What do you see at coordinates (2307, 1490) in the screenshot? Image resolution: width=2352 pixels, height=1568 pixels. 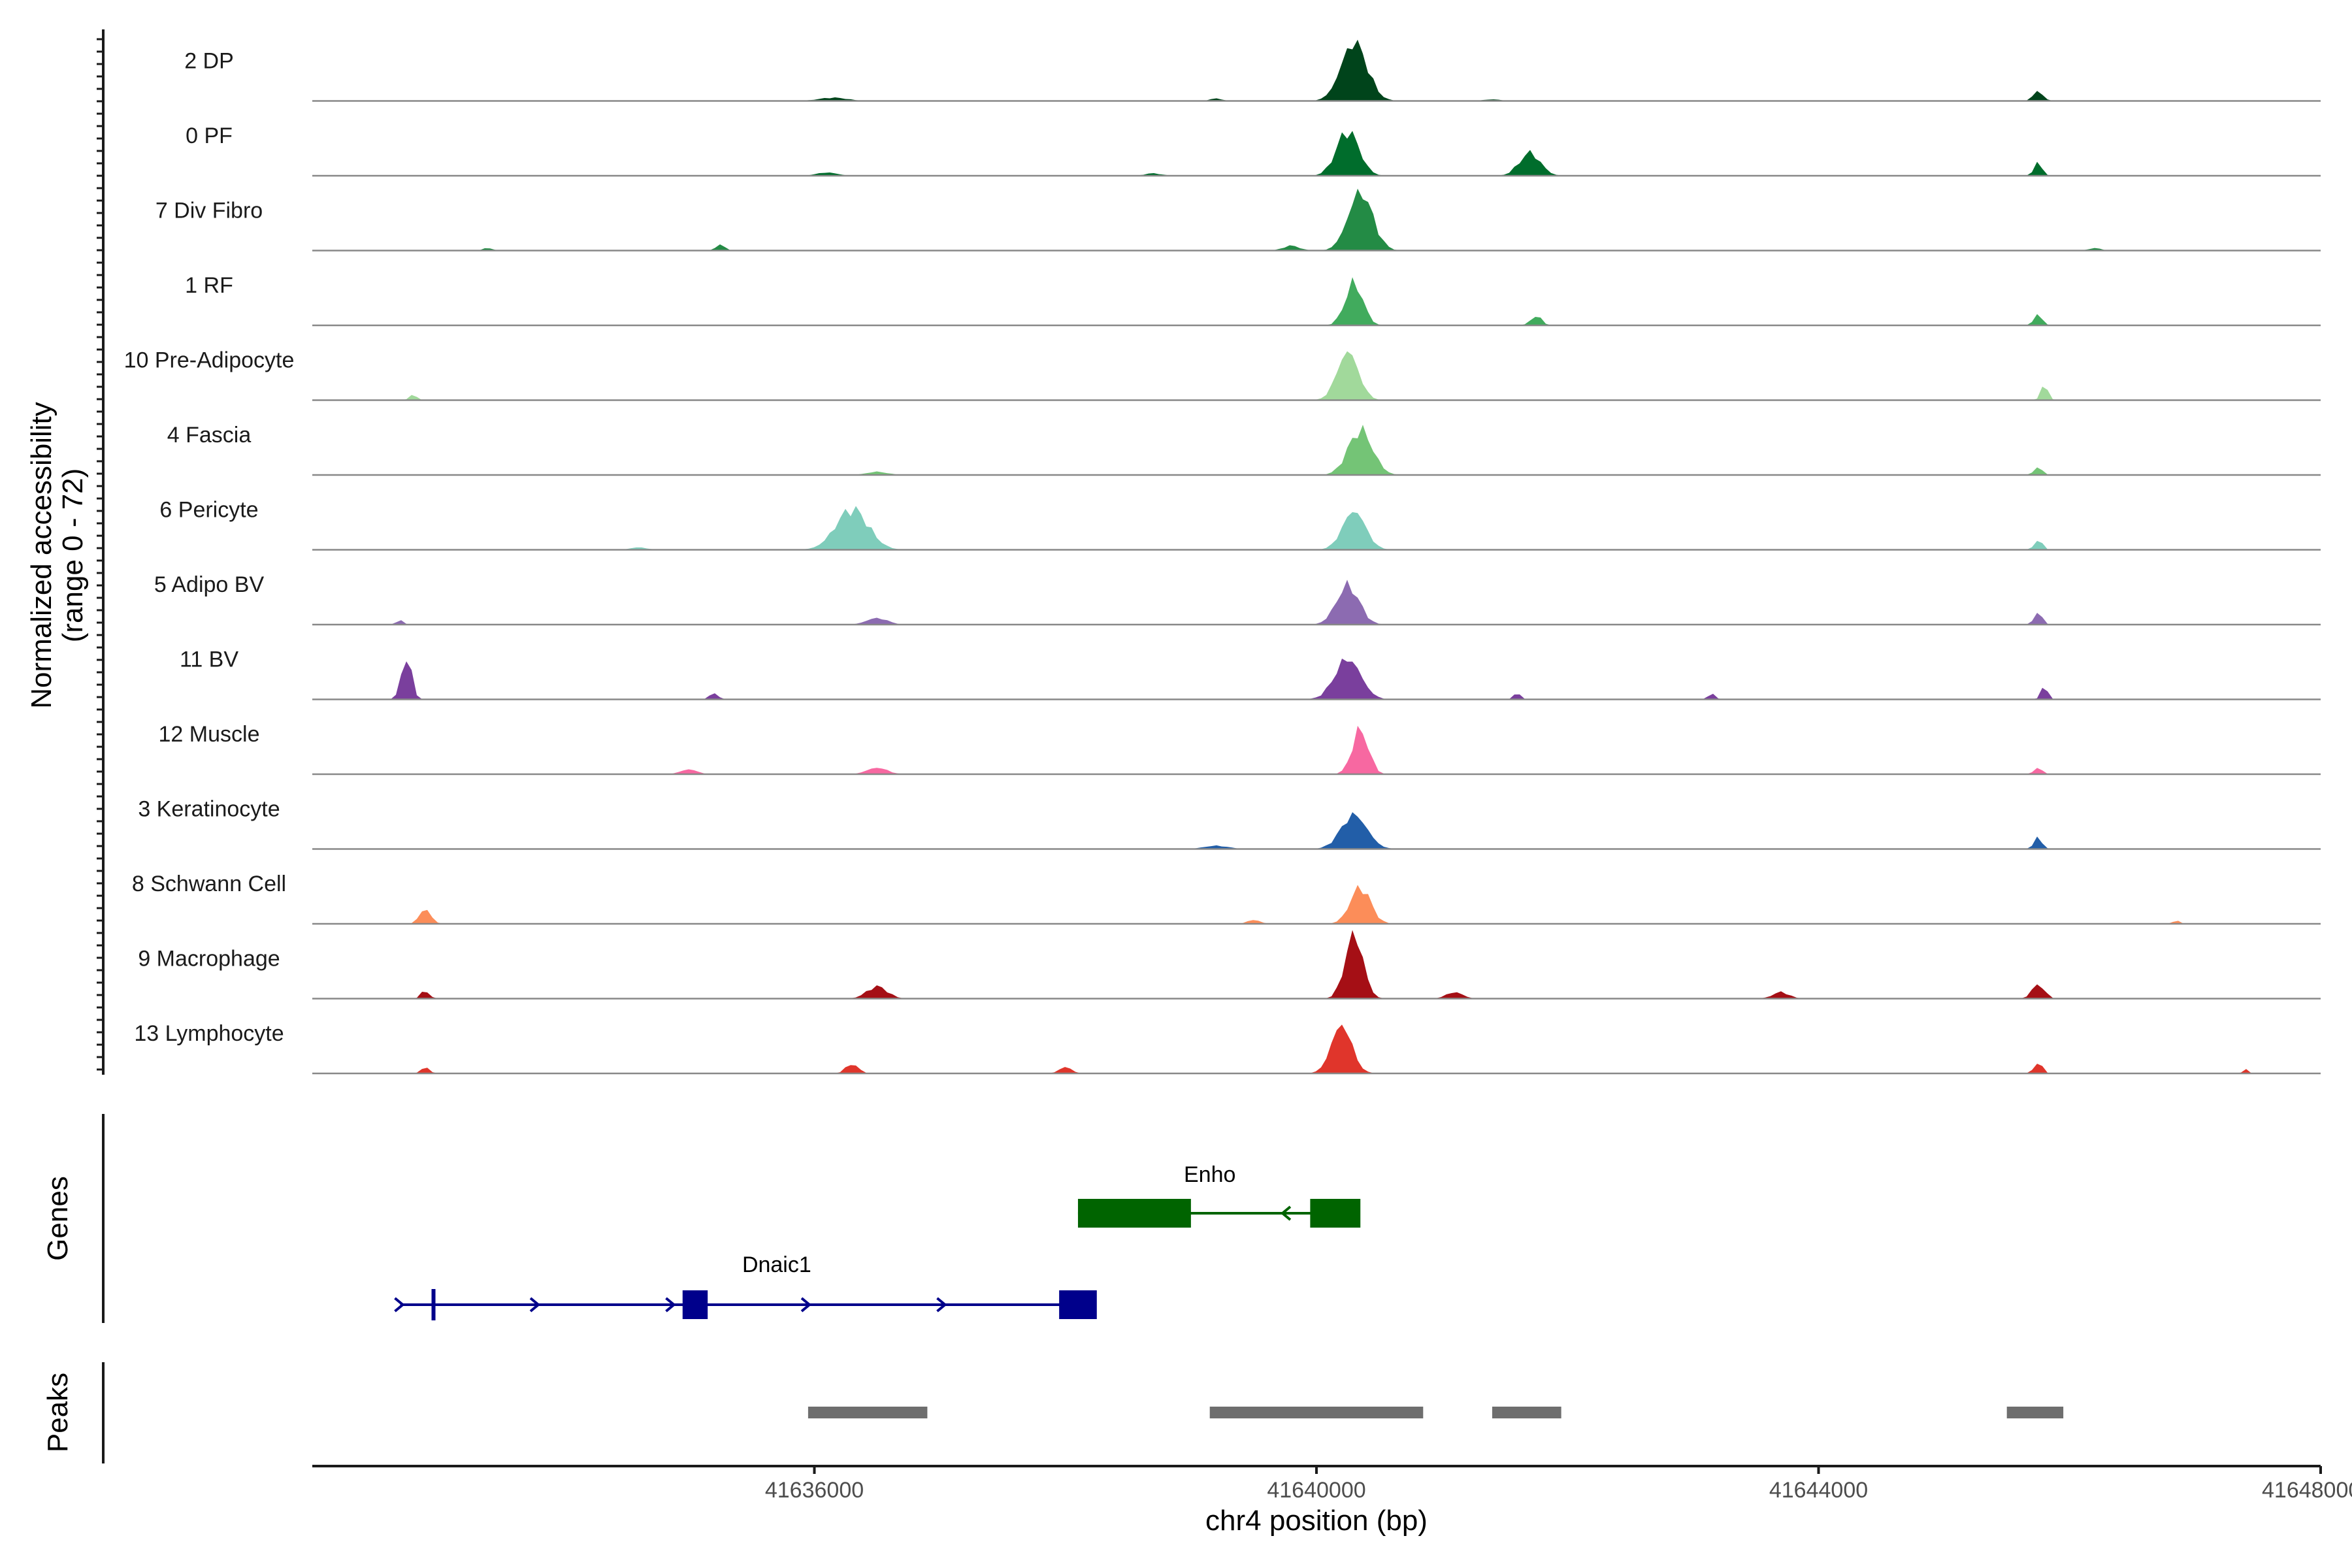 I see `x-tick-label: 41648000` at bounding box center [2307, 1490].